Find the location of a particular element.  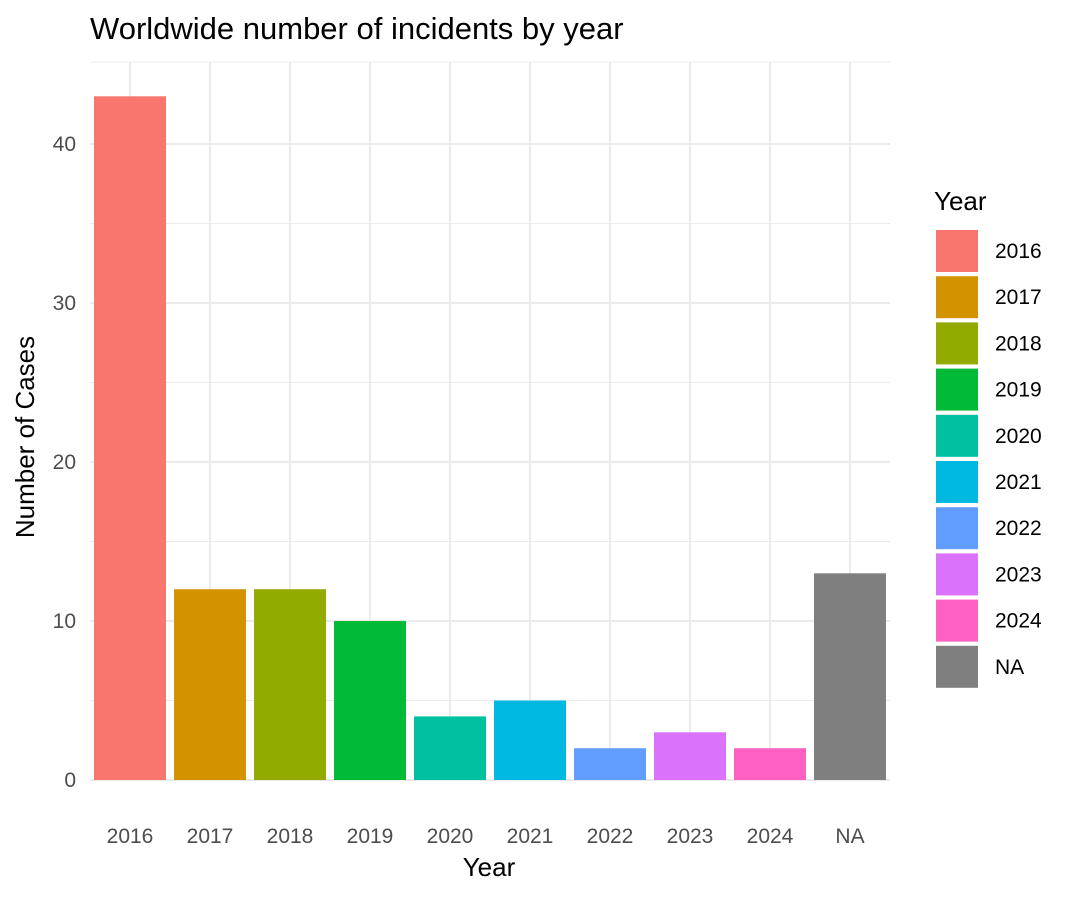

x-tick-label: 2023 is located at coordinates (690, 836).